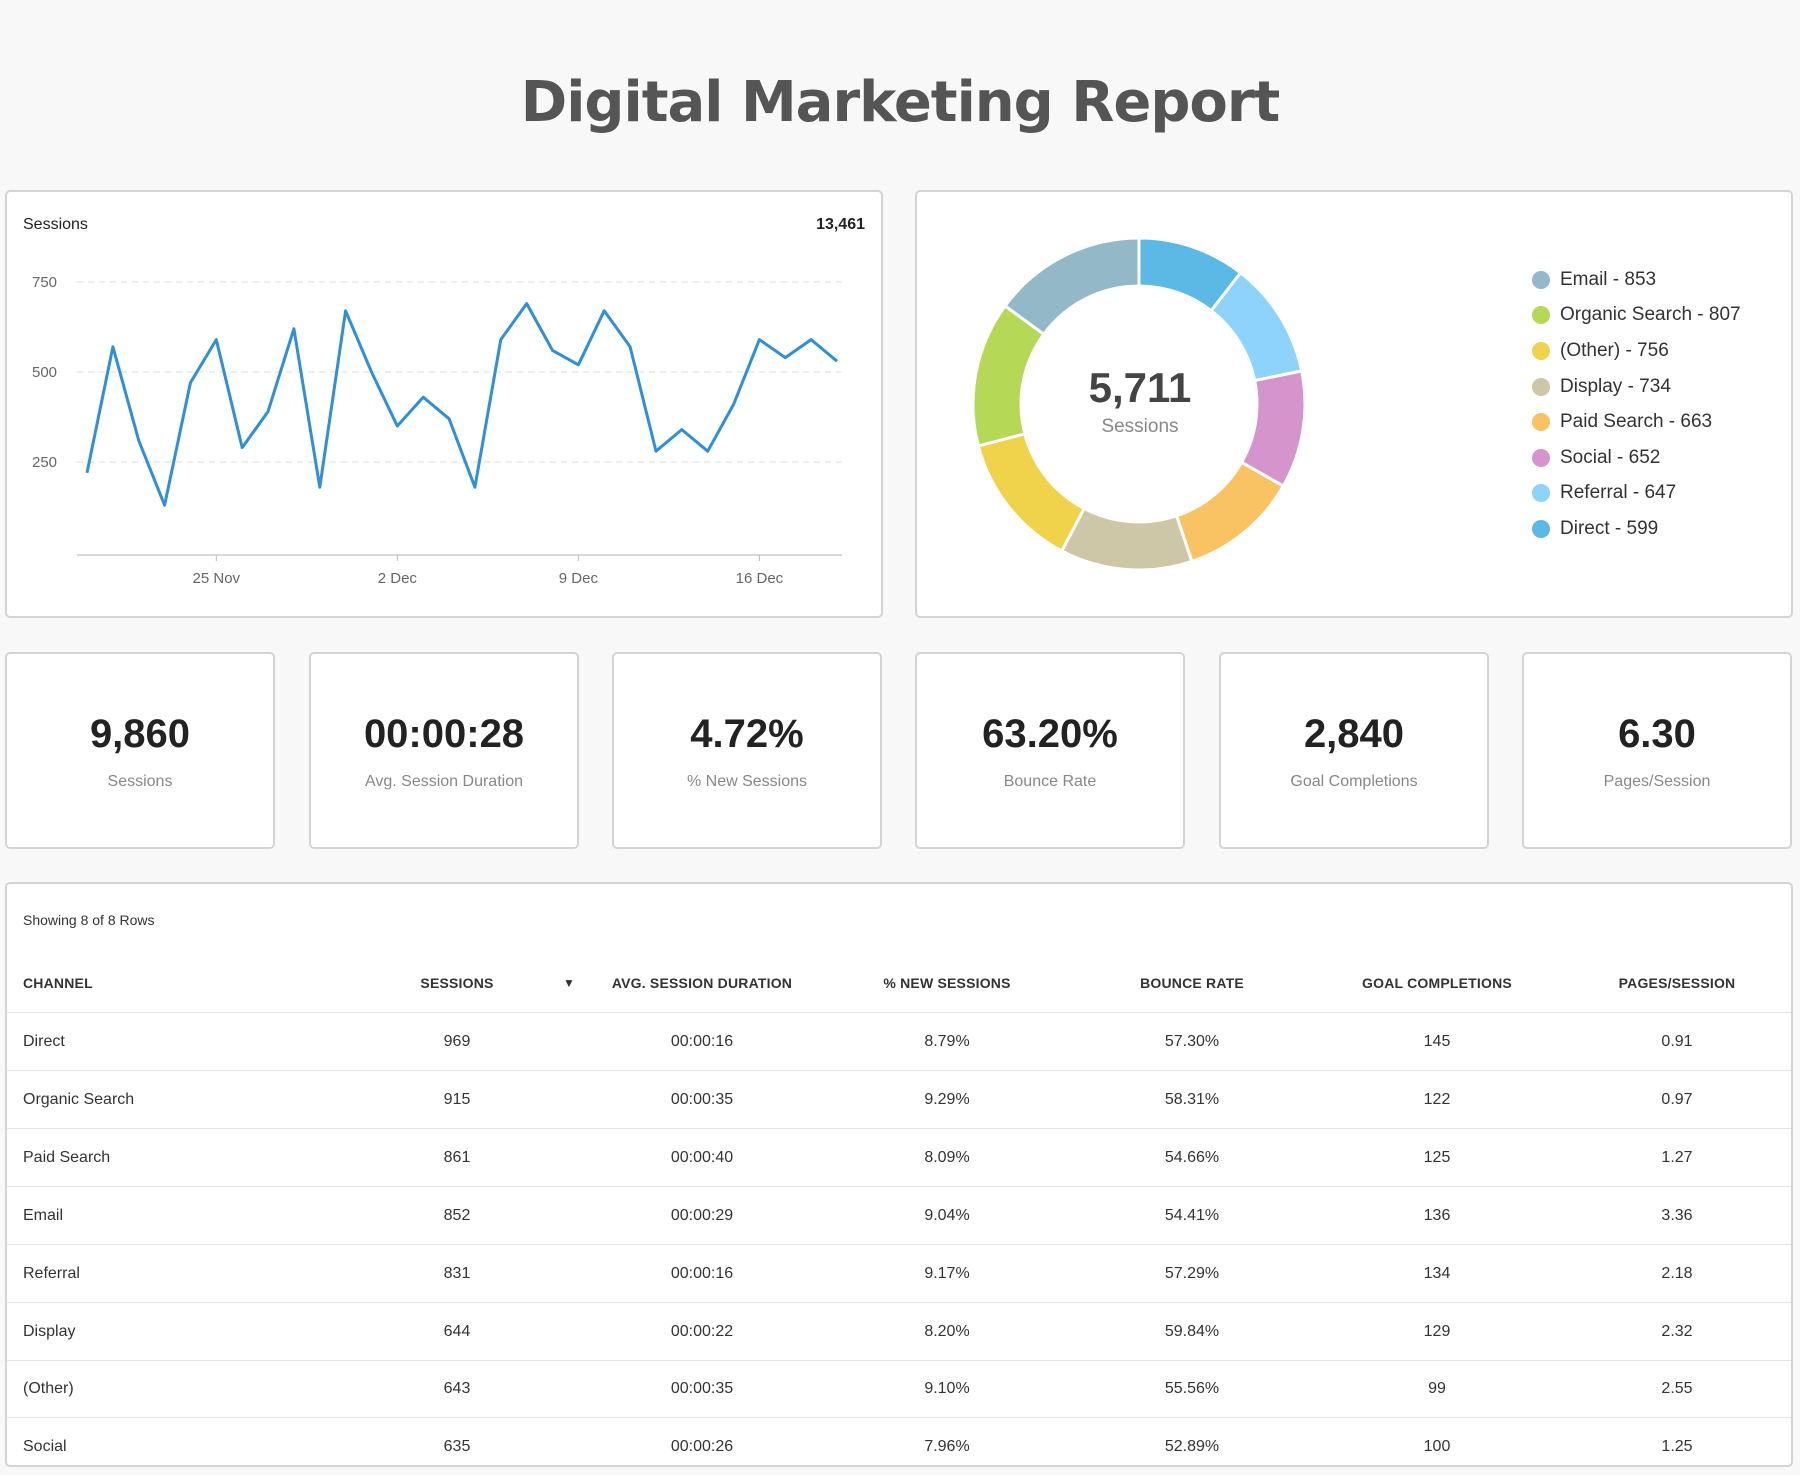 The image size is (1800, 1475). What do you see at coordinates (457, 1447) in the screenshot?
I see `sessions-cell: 635` at bounding box center [457, 1447].